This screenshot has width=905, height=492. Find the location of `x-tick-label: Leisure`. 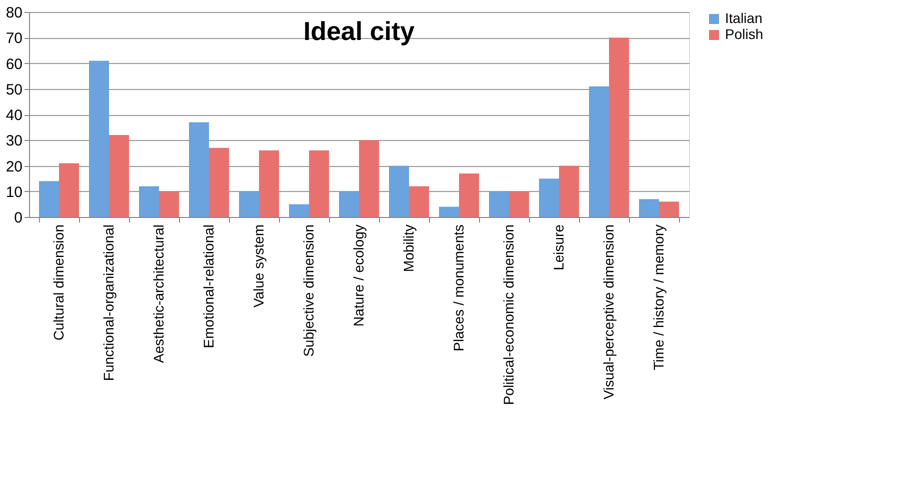

x-tick-label: Leisure is located at coordinates (558, 247).